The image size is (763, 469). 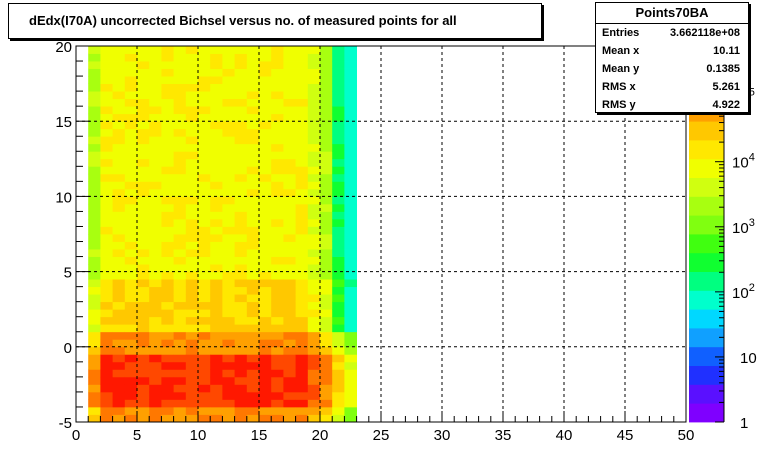 What do you see at coordinates (72, 235) in the screenshot?
I see `y-axis: -5 0 5 10 15 20` at bounding box center [72, 235].